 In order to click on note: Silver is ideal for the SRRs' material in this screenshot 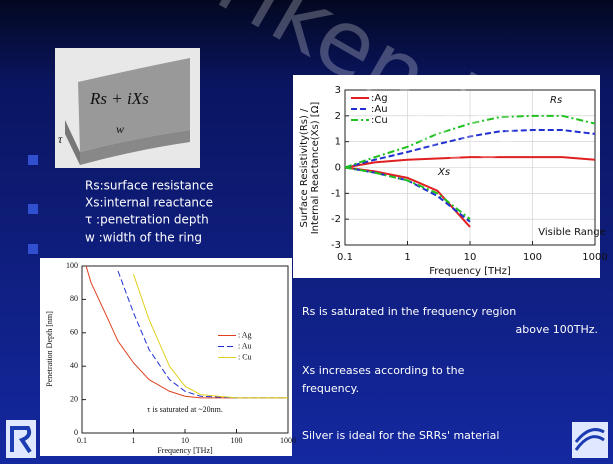, I will do `click(400, 435)`.